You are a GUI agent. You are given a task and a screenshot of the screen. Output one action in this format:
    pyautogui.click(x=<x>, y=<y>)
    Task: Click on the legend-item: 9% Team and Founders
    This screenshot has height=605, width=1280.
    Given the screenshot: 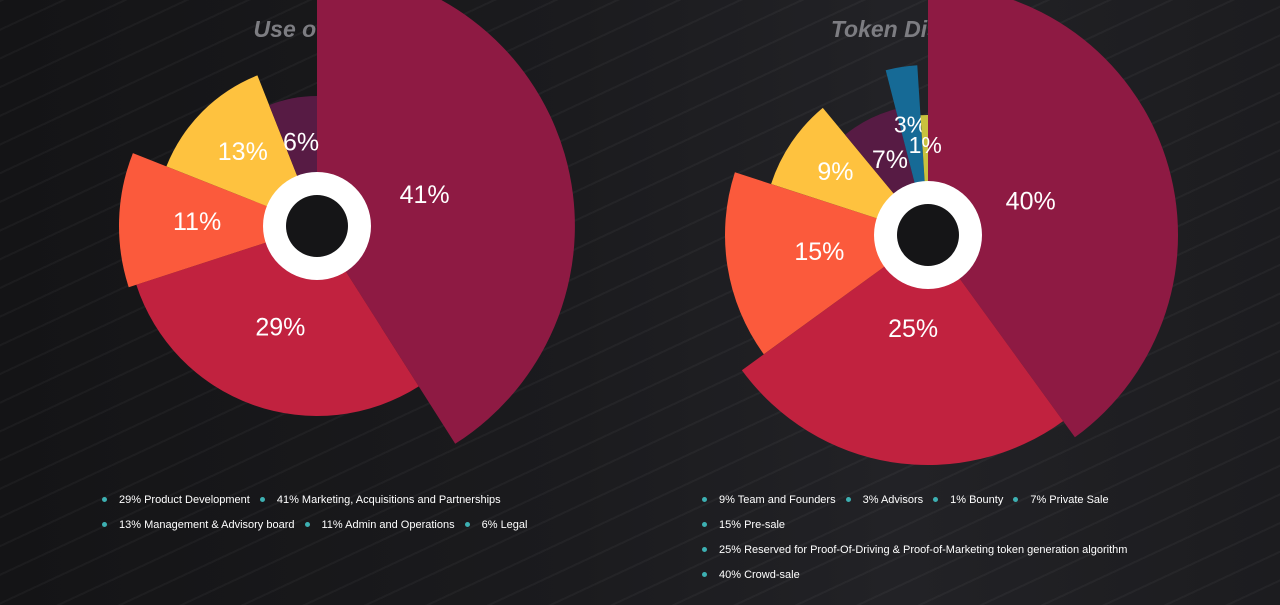 What is the action you would take?
    pyautogui.click(x=769, y=500)
    